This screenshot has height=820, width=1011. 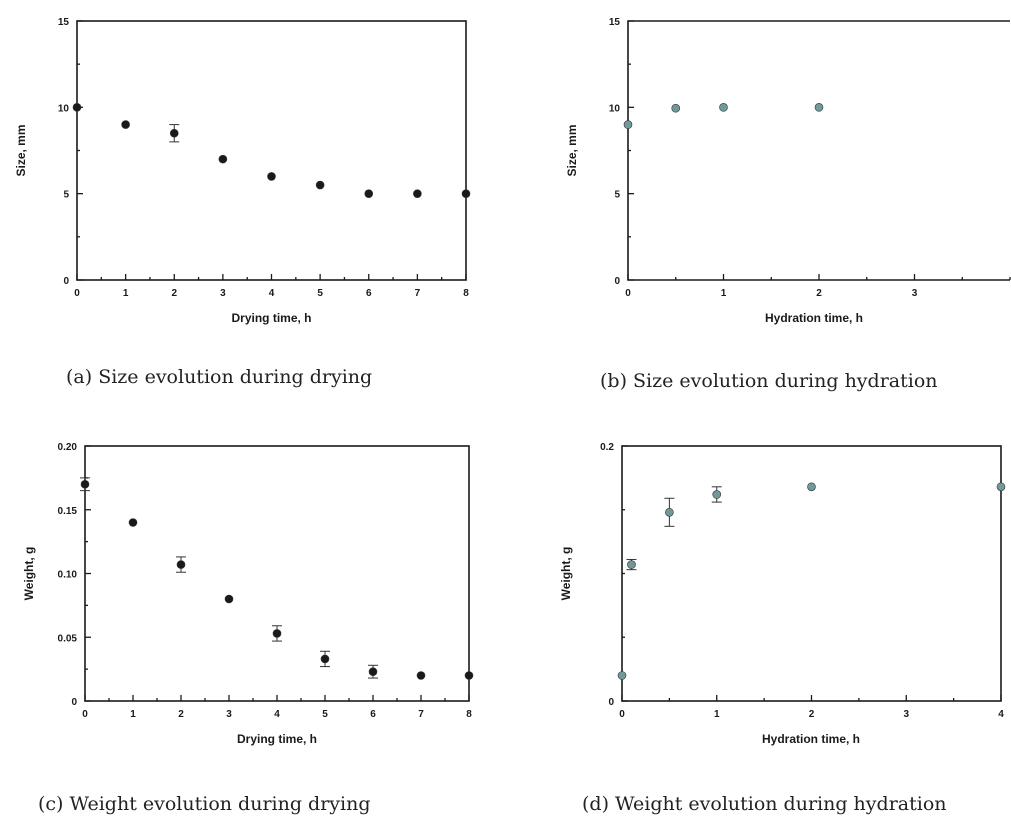 What do you see at coordinates (219, 377) in the screenshot?
I see `caption-a: (a) Size evolution during drying` at bounding box center [219, 377].